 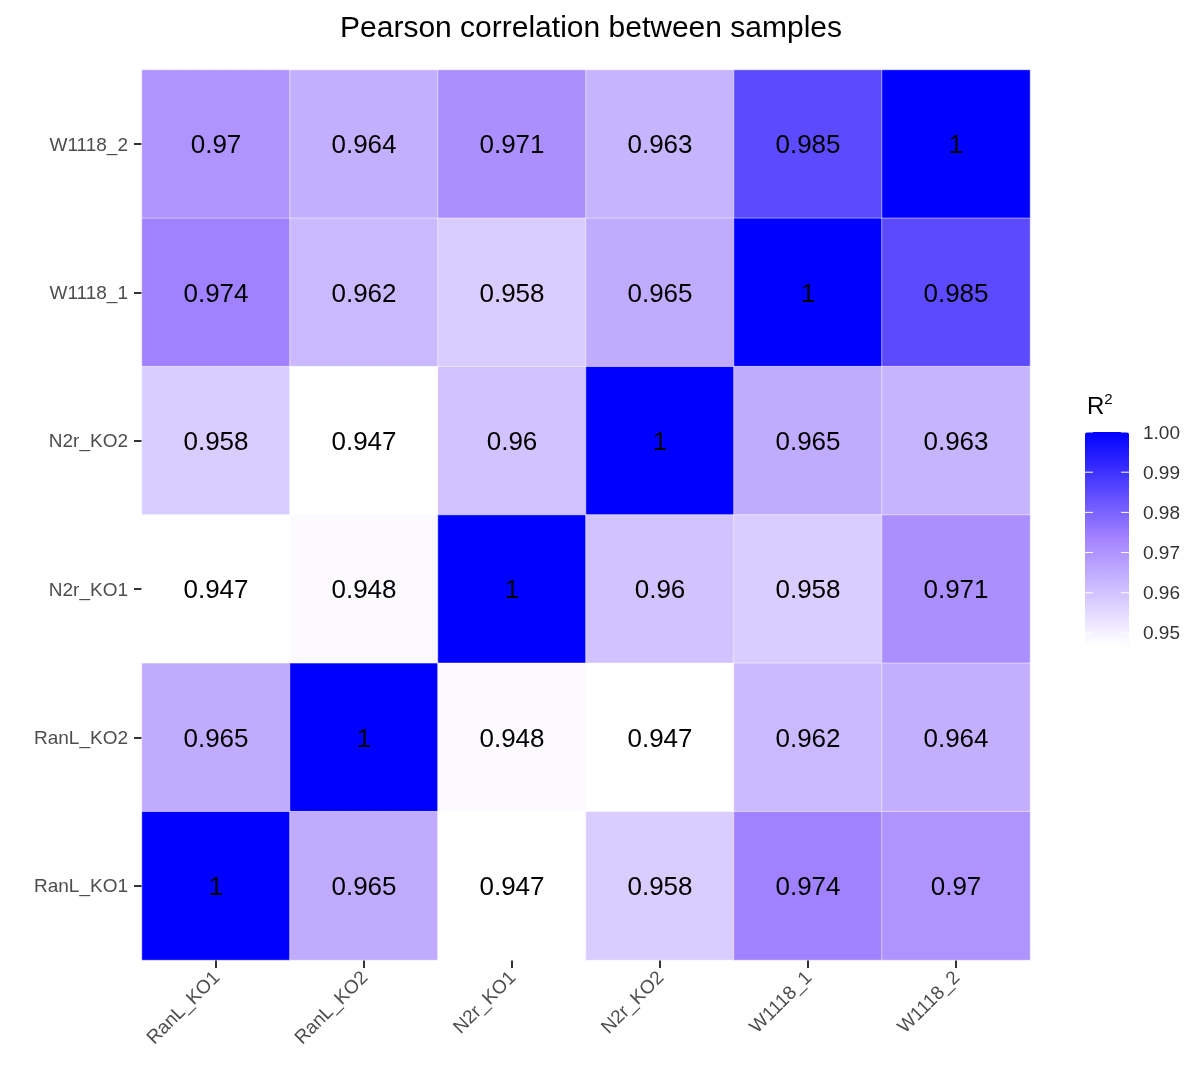 I want to click on color-bar-label: 0.97, so click(x=1161, y=553).